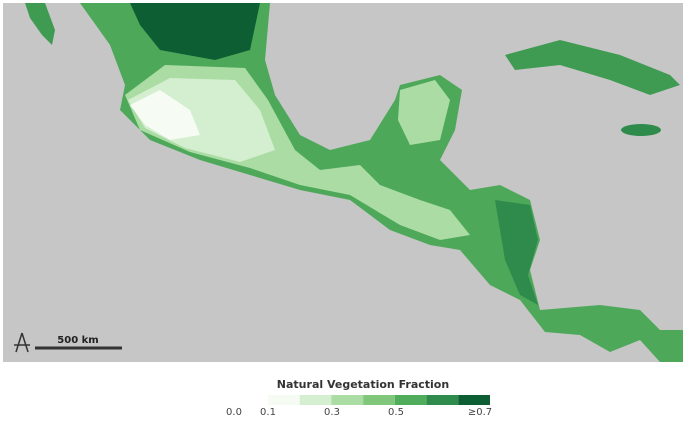 Image resolution: width=683 pixels, height=422 pixels. What do you see at coordinates (480, 412) in the screenshot?
I see `legend-label: ≥0.7` at bounding box center [480, 412].